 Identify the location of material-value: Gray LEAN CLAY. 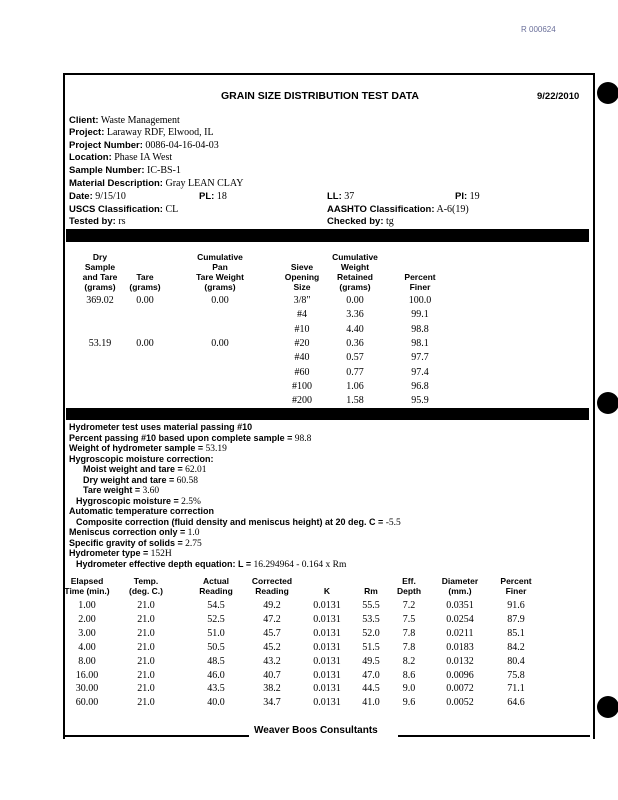
(204, 183).